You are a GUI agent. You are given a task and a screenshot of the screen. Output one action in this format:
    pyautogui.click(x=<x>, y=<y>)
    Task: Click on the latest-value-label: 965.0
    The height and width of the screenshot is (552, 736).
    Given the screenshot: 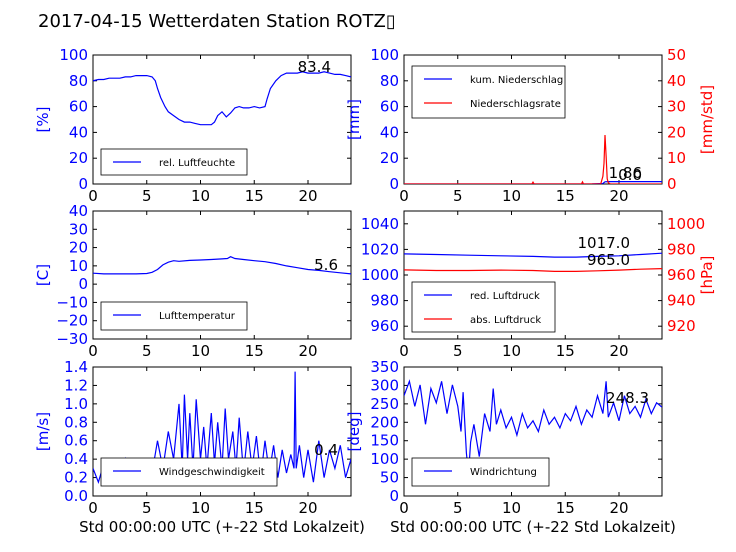 What is the action you would take?
    pyautogui.click(x=608, y=260)
    